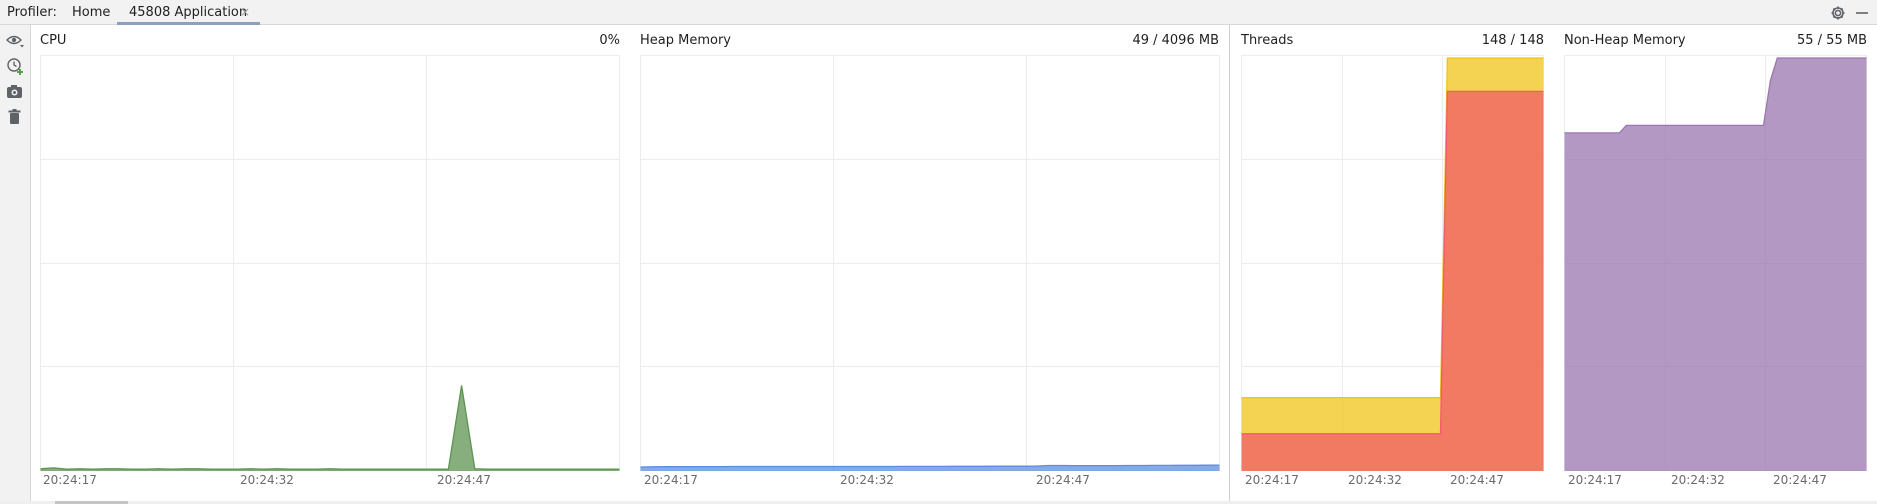 The height and width of the screenshot is (504, 1877). Describe the element at coordinates (32, 12) in the screenshot. I see `profiler-label: Profiler:` at that location.